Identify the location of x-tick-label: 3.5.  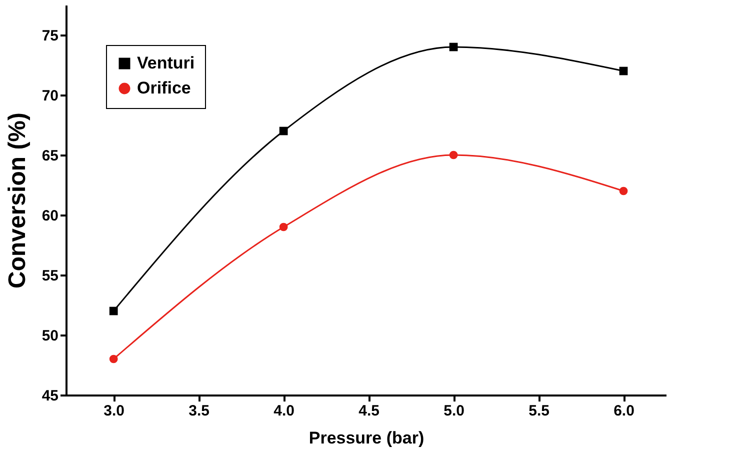
(199, 411).